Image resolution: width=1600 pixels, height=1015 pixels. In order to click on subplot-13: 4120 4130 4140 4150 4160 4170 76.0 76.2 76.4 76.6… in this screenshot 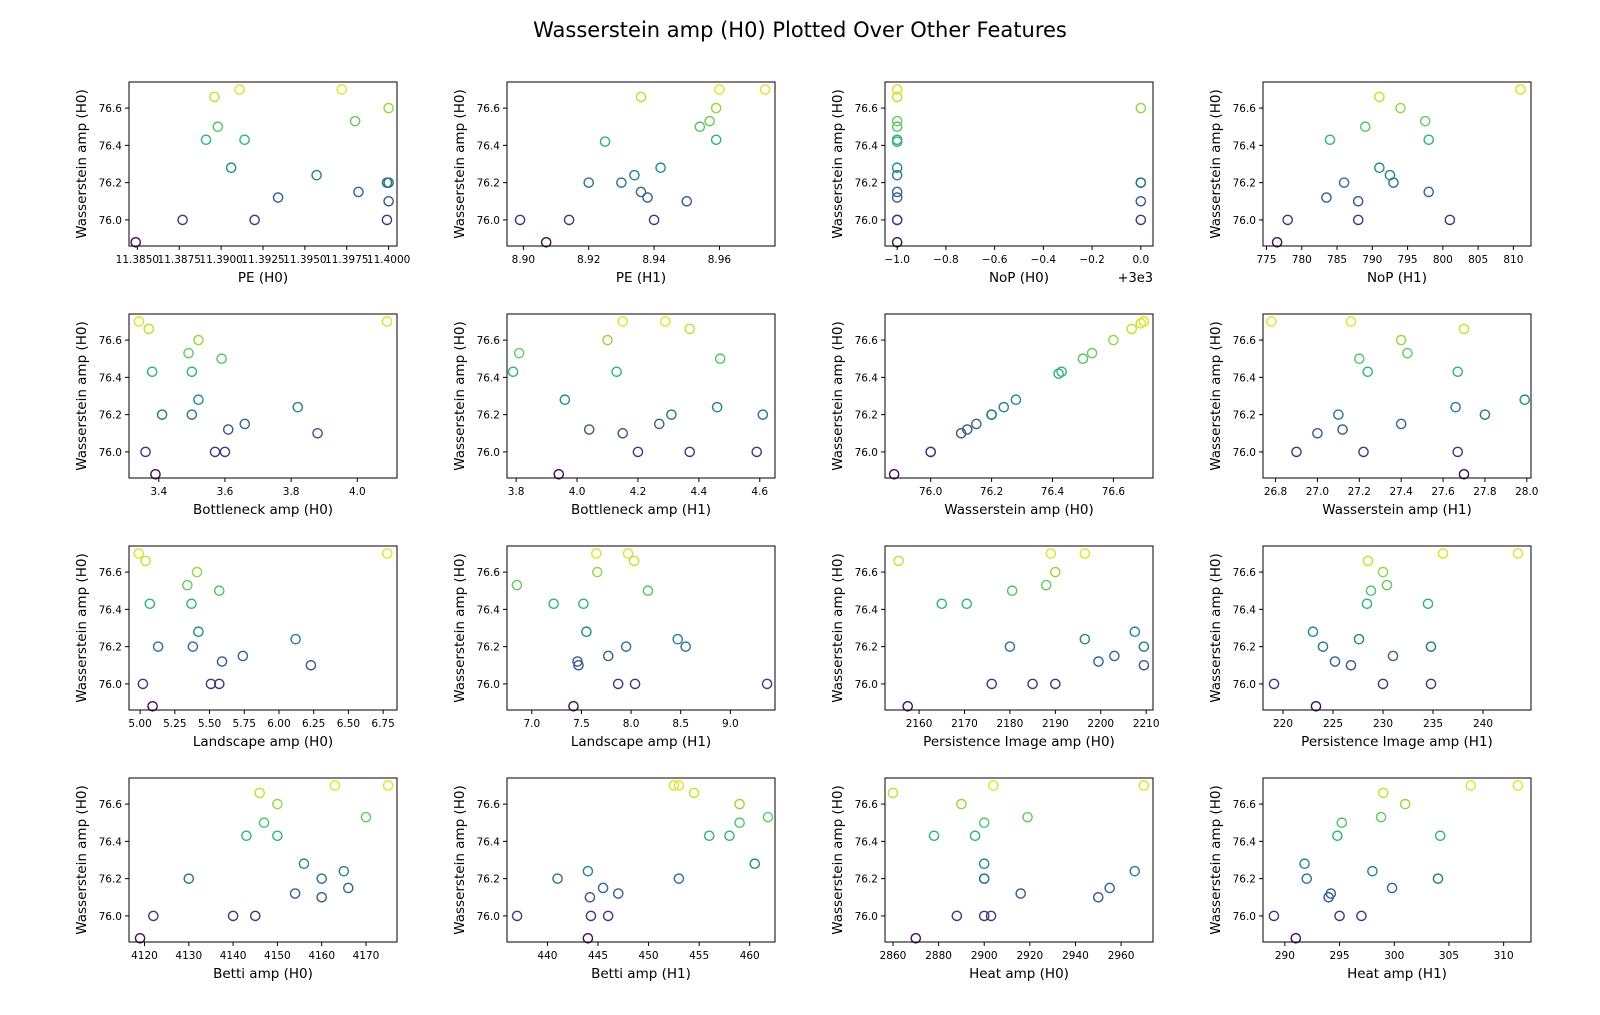, I will do `click(236, 879)`.